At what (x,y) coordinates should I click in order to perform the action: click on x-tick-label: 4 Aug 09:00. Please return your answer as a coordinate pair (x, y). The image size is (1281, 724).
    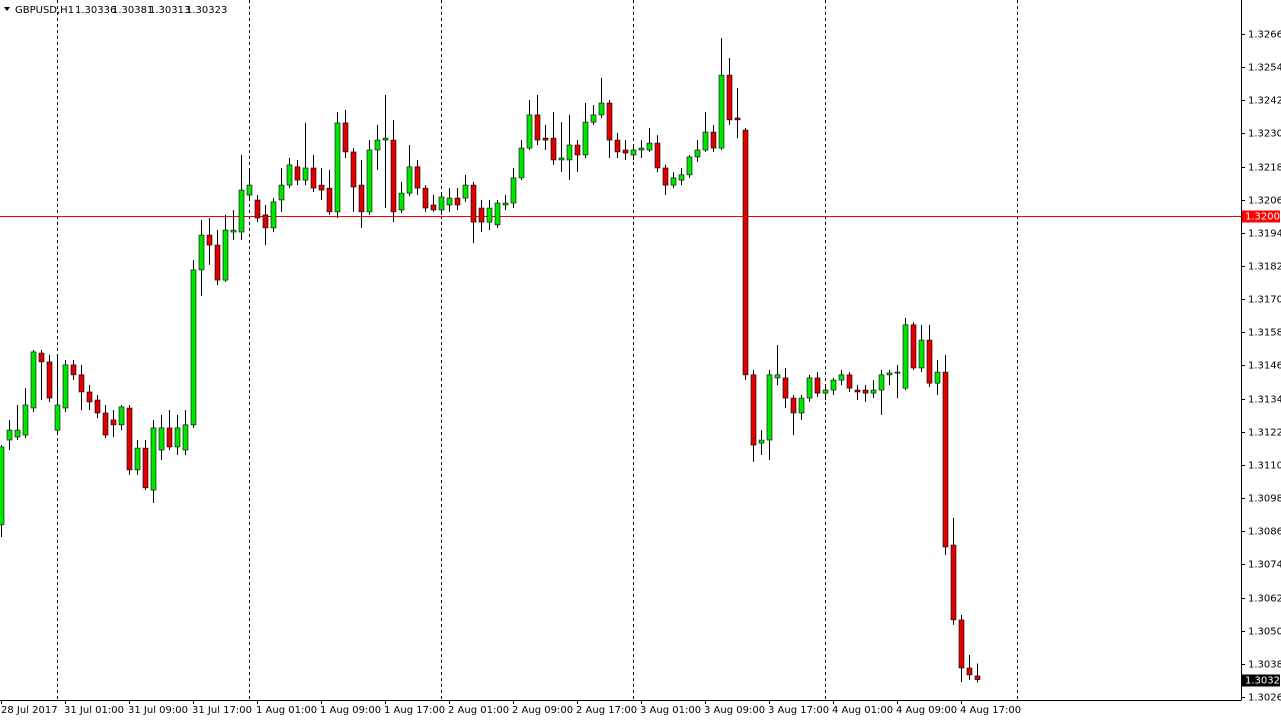
    Looking at the image, I should click on (926, 710).